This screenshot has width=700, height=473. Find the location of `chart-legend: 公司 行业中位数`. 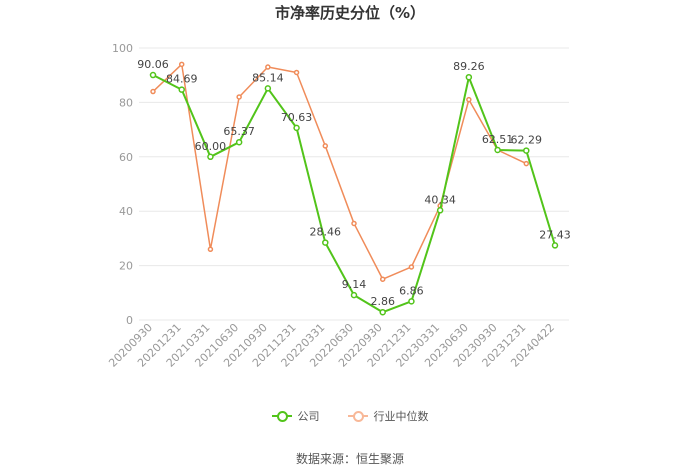

chart-legend: 公司 行业中位数 is located at coordinates (350, 416).